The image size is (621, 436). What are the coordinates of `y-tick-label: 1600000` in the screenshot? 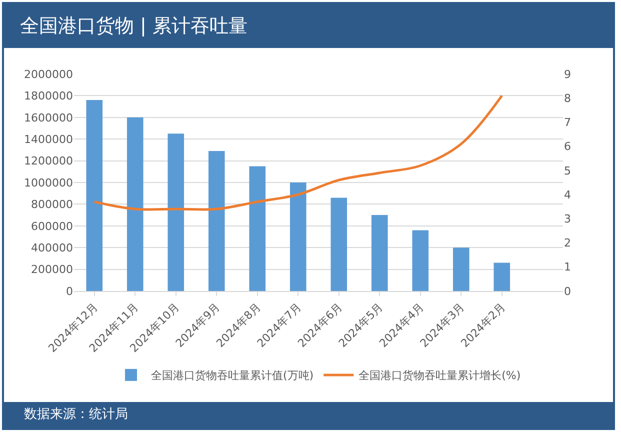 It's located at (48, 117).